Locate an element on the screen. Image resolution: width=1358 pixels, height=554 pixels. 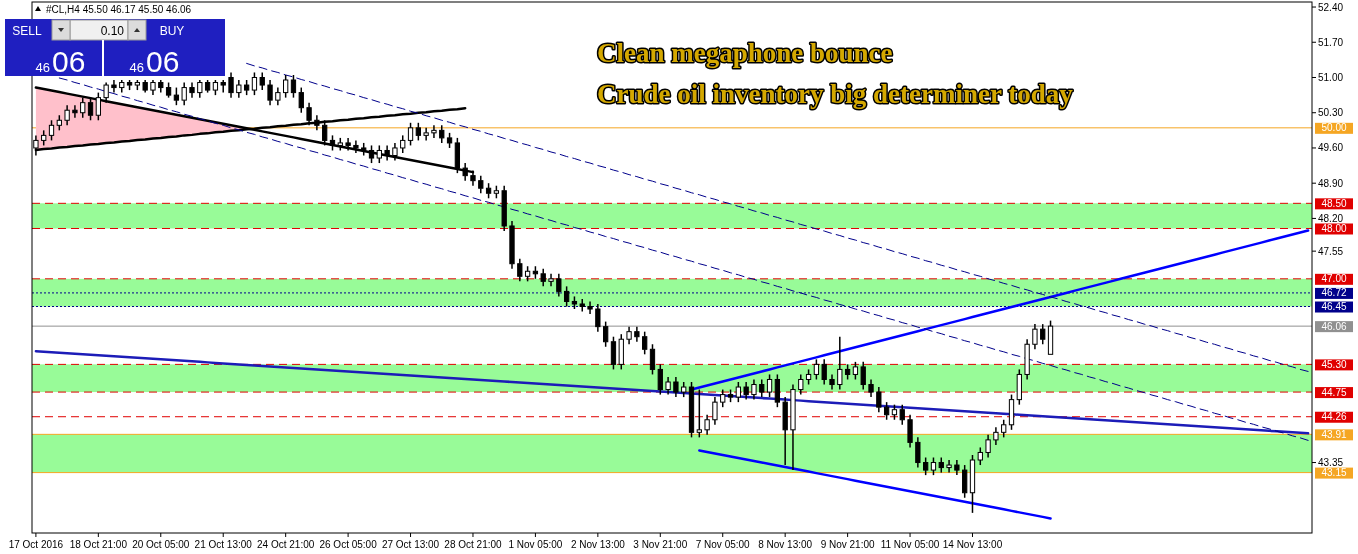
annotation: 46 is located at coordinates (136, 67).